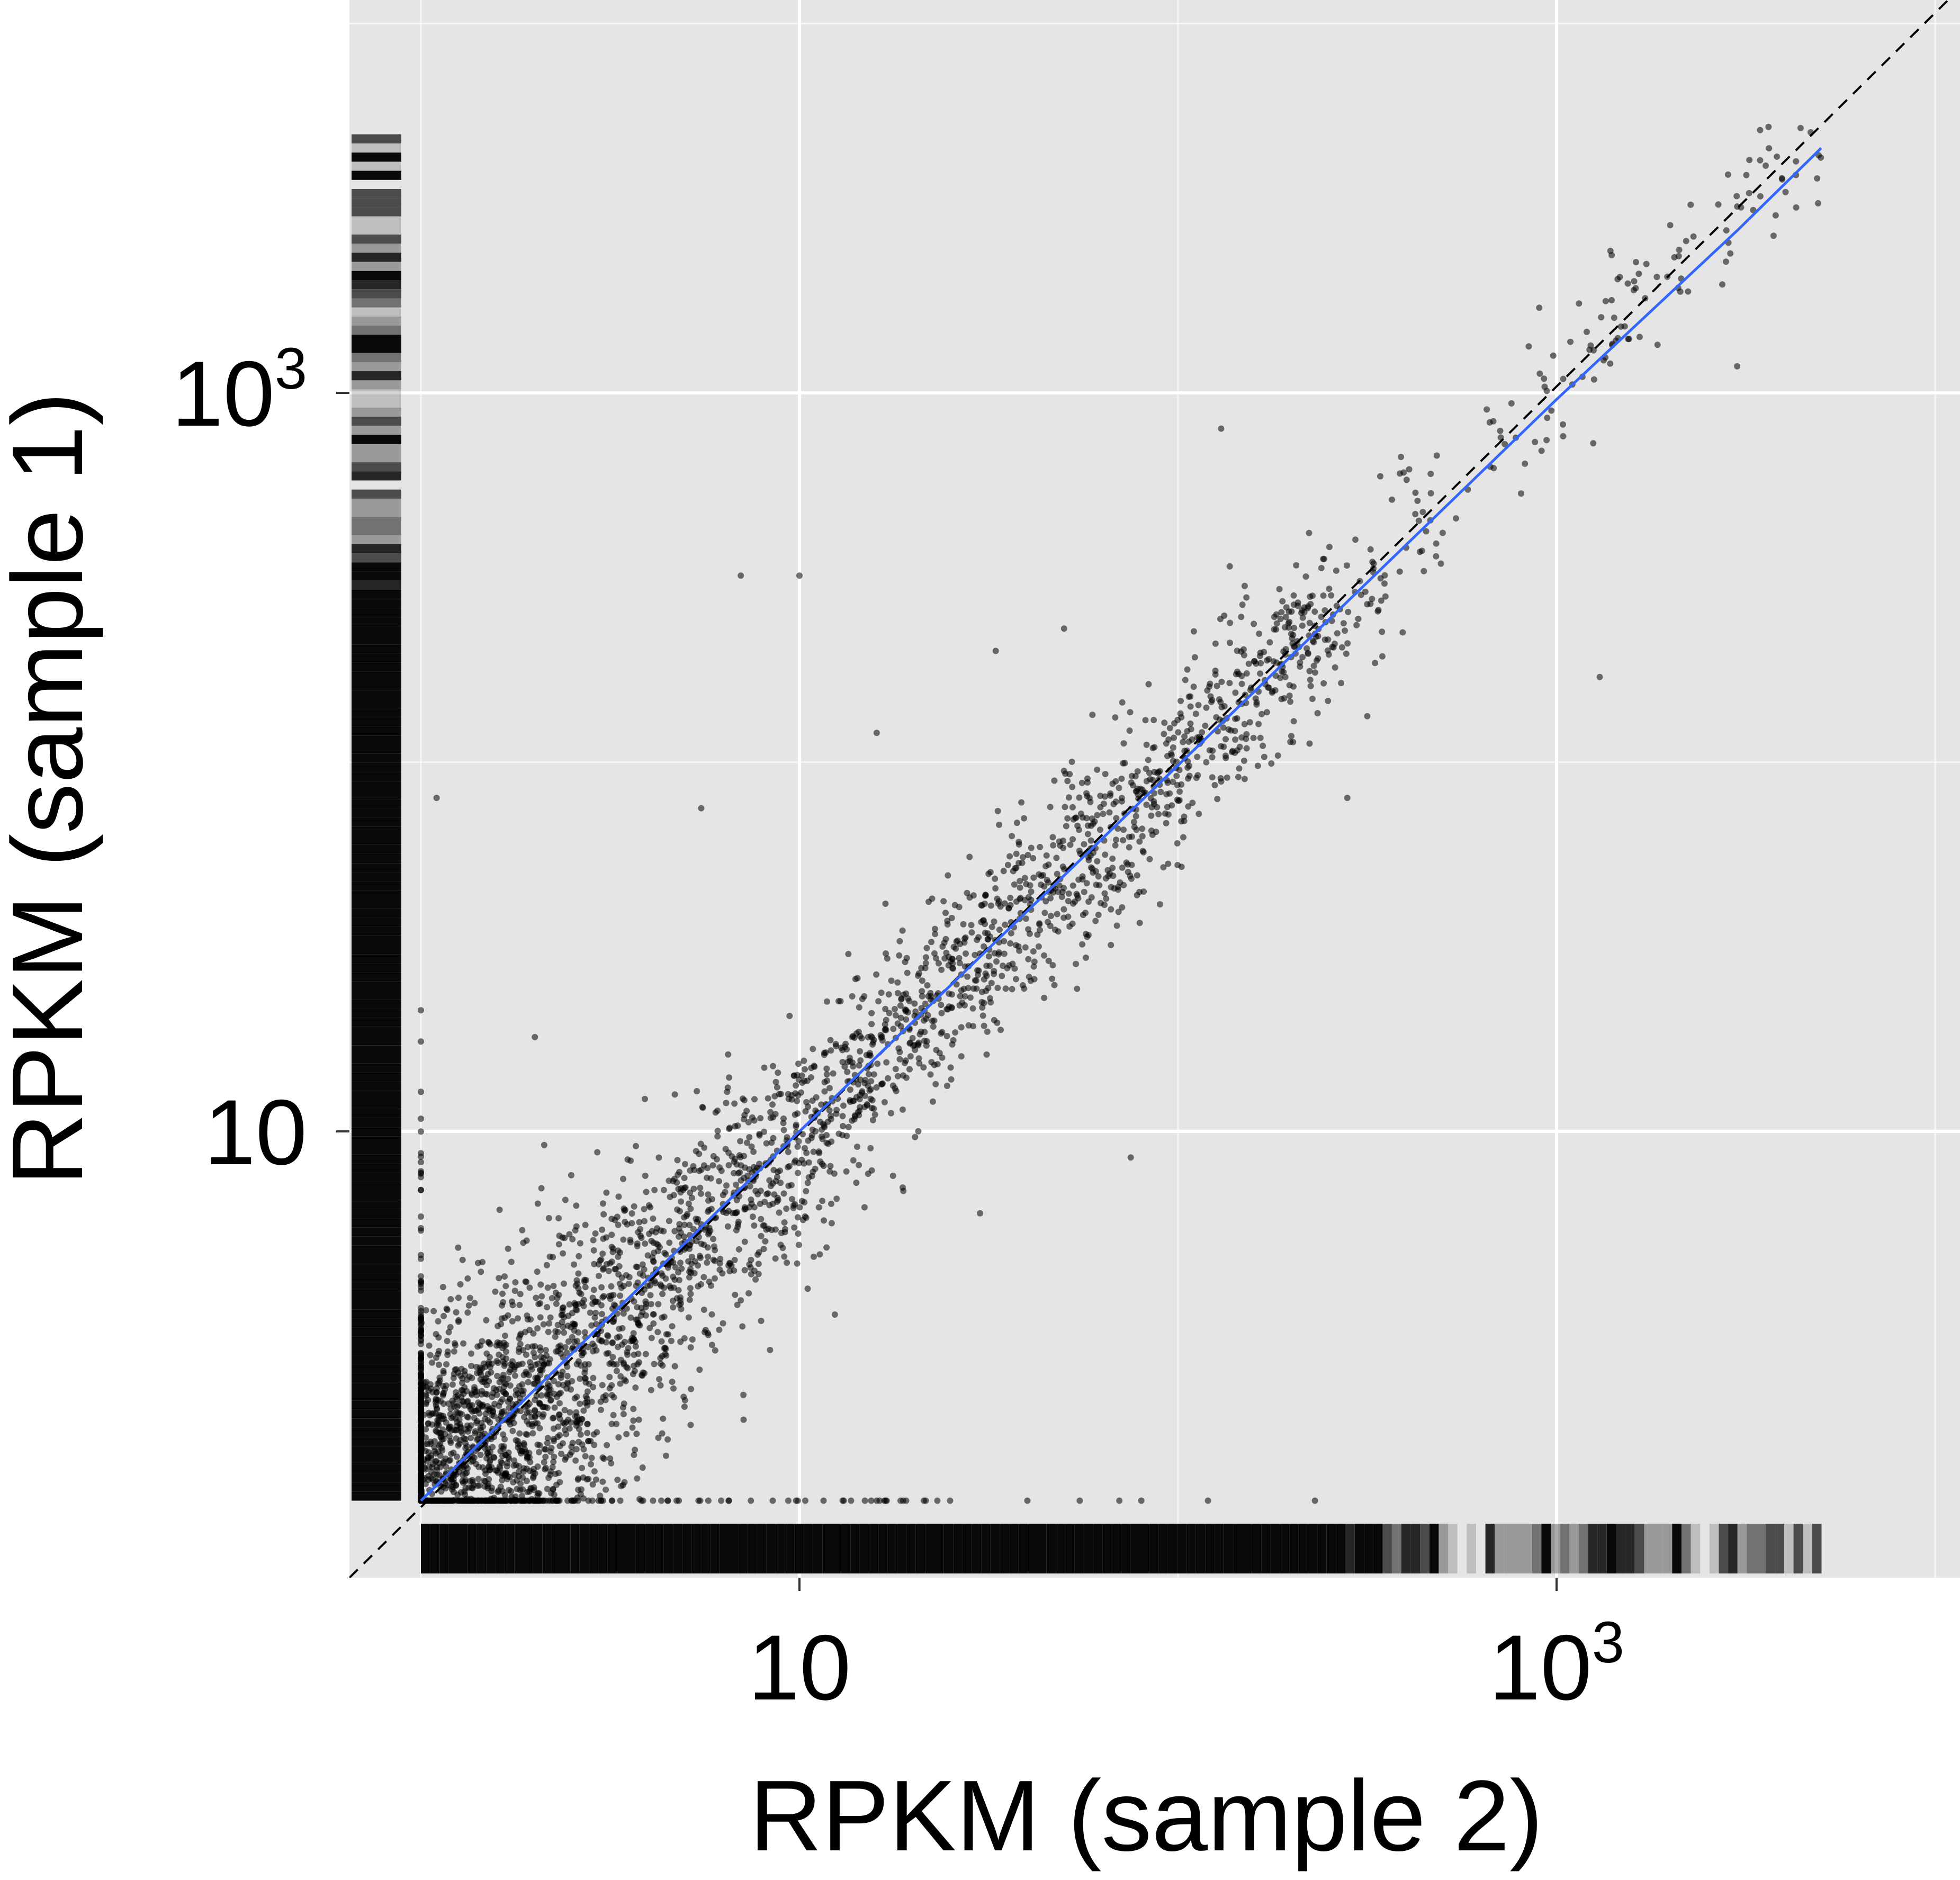 The height and width of the screenshot is (1880, 1960). Describe the element at coordinates (1118, 911) in the screenshot. I see `scatter-point-1928` at that location.